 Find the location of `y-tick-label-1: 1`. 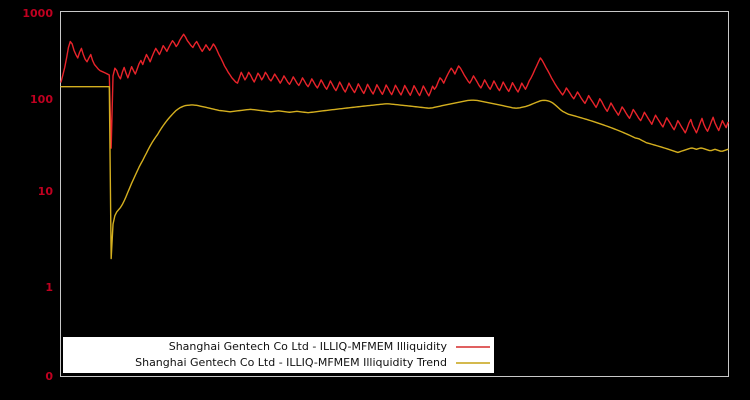

y-tick-label-1: 1 is located at coordinates (49, 287).